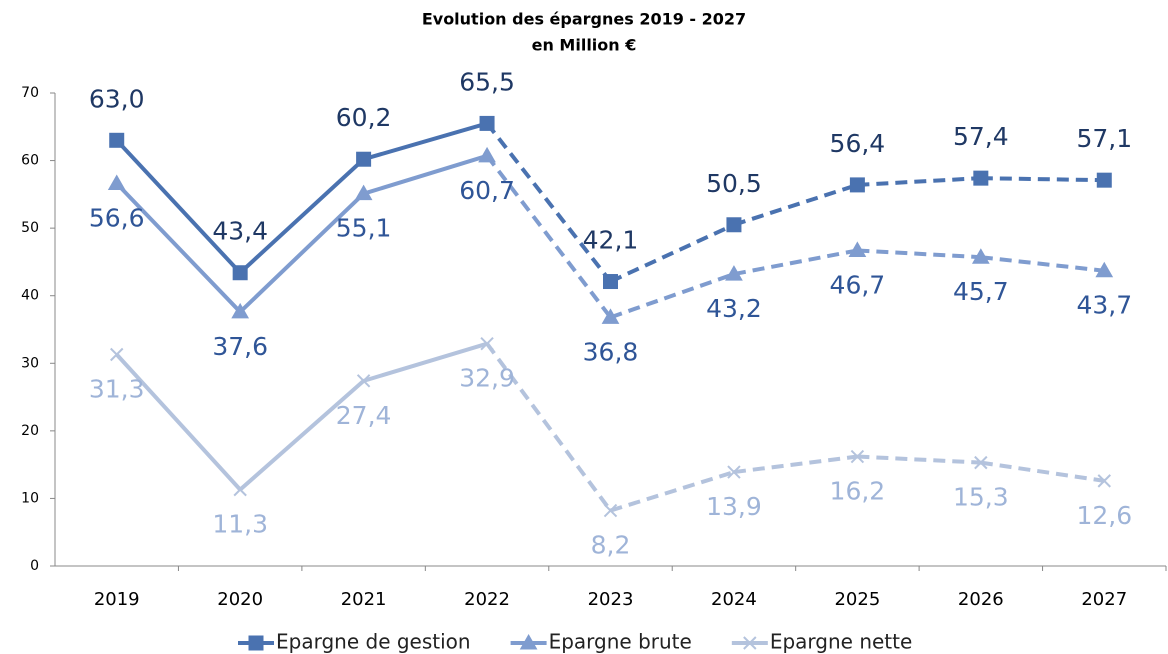 The width and height of the screenshot is (1168, 654). I want to click on data-label: 56,4, so click(858, 143).